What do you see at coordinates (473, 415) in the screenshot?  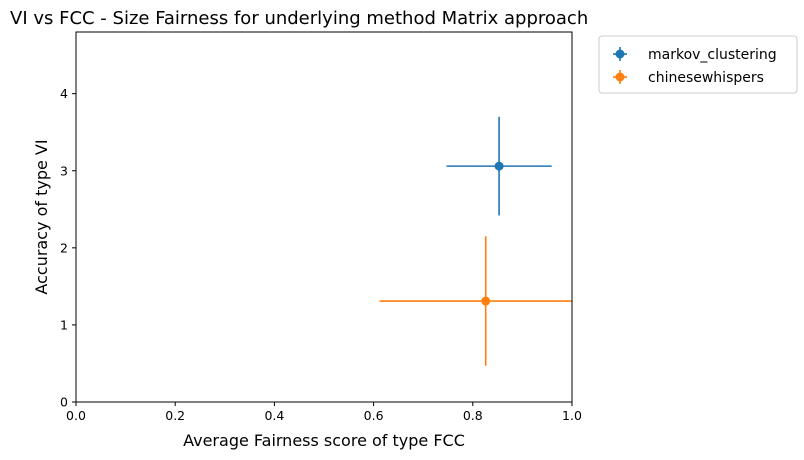 I see `x-tick-label: 0.8` at bounding box center [473, 415].